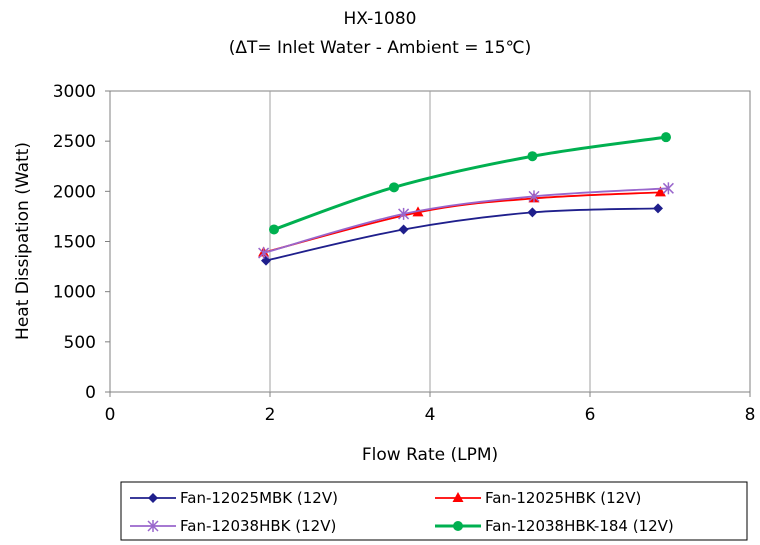 The width and height of the screenshot is (760, 545). I want to click on legend-label: Fan-12038HBK-184 (12V), so click(579, 526).